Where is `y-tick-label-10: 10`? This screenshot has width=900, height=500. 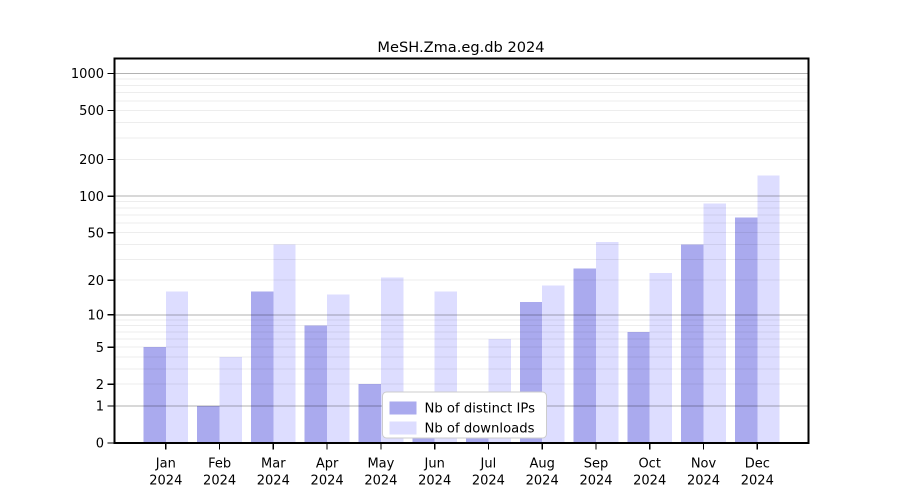
y-tick-label-10: 10 is located at coordinates (95, 315).